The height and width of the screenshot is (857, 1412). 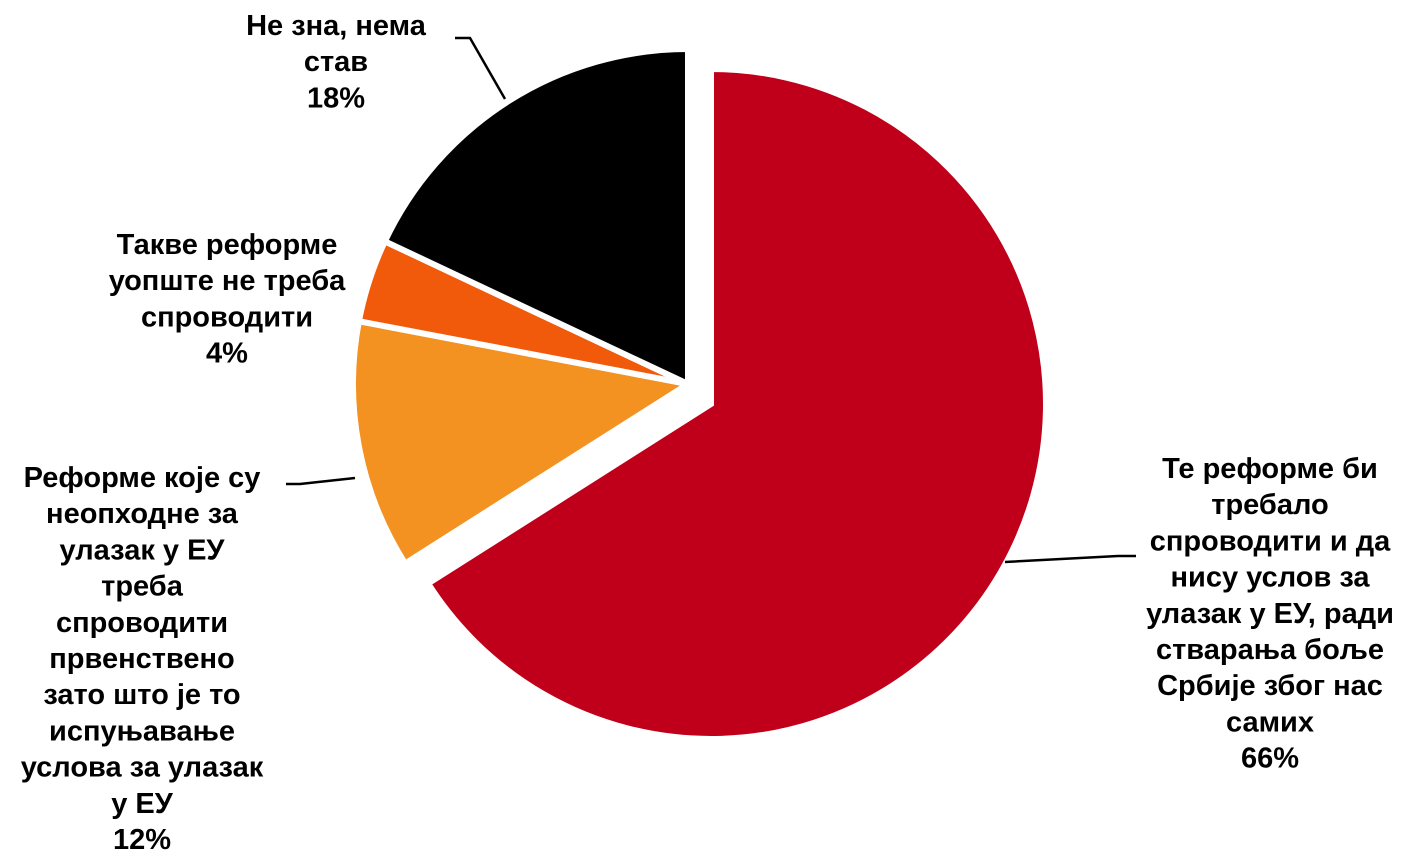 I want to click on slice-label-line: улазак у ЕУ, ради, so click(x=1270, y=614).